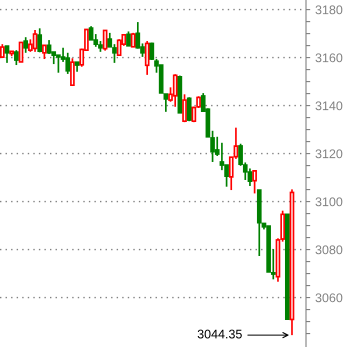 The width and height of the screenshot is (357, 347). Describe the element at coordinates (329, 9) in the screenshot. I see `y-tick-label: 3180` at that location.